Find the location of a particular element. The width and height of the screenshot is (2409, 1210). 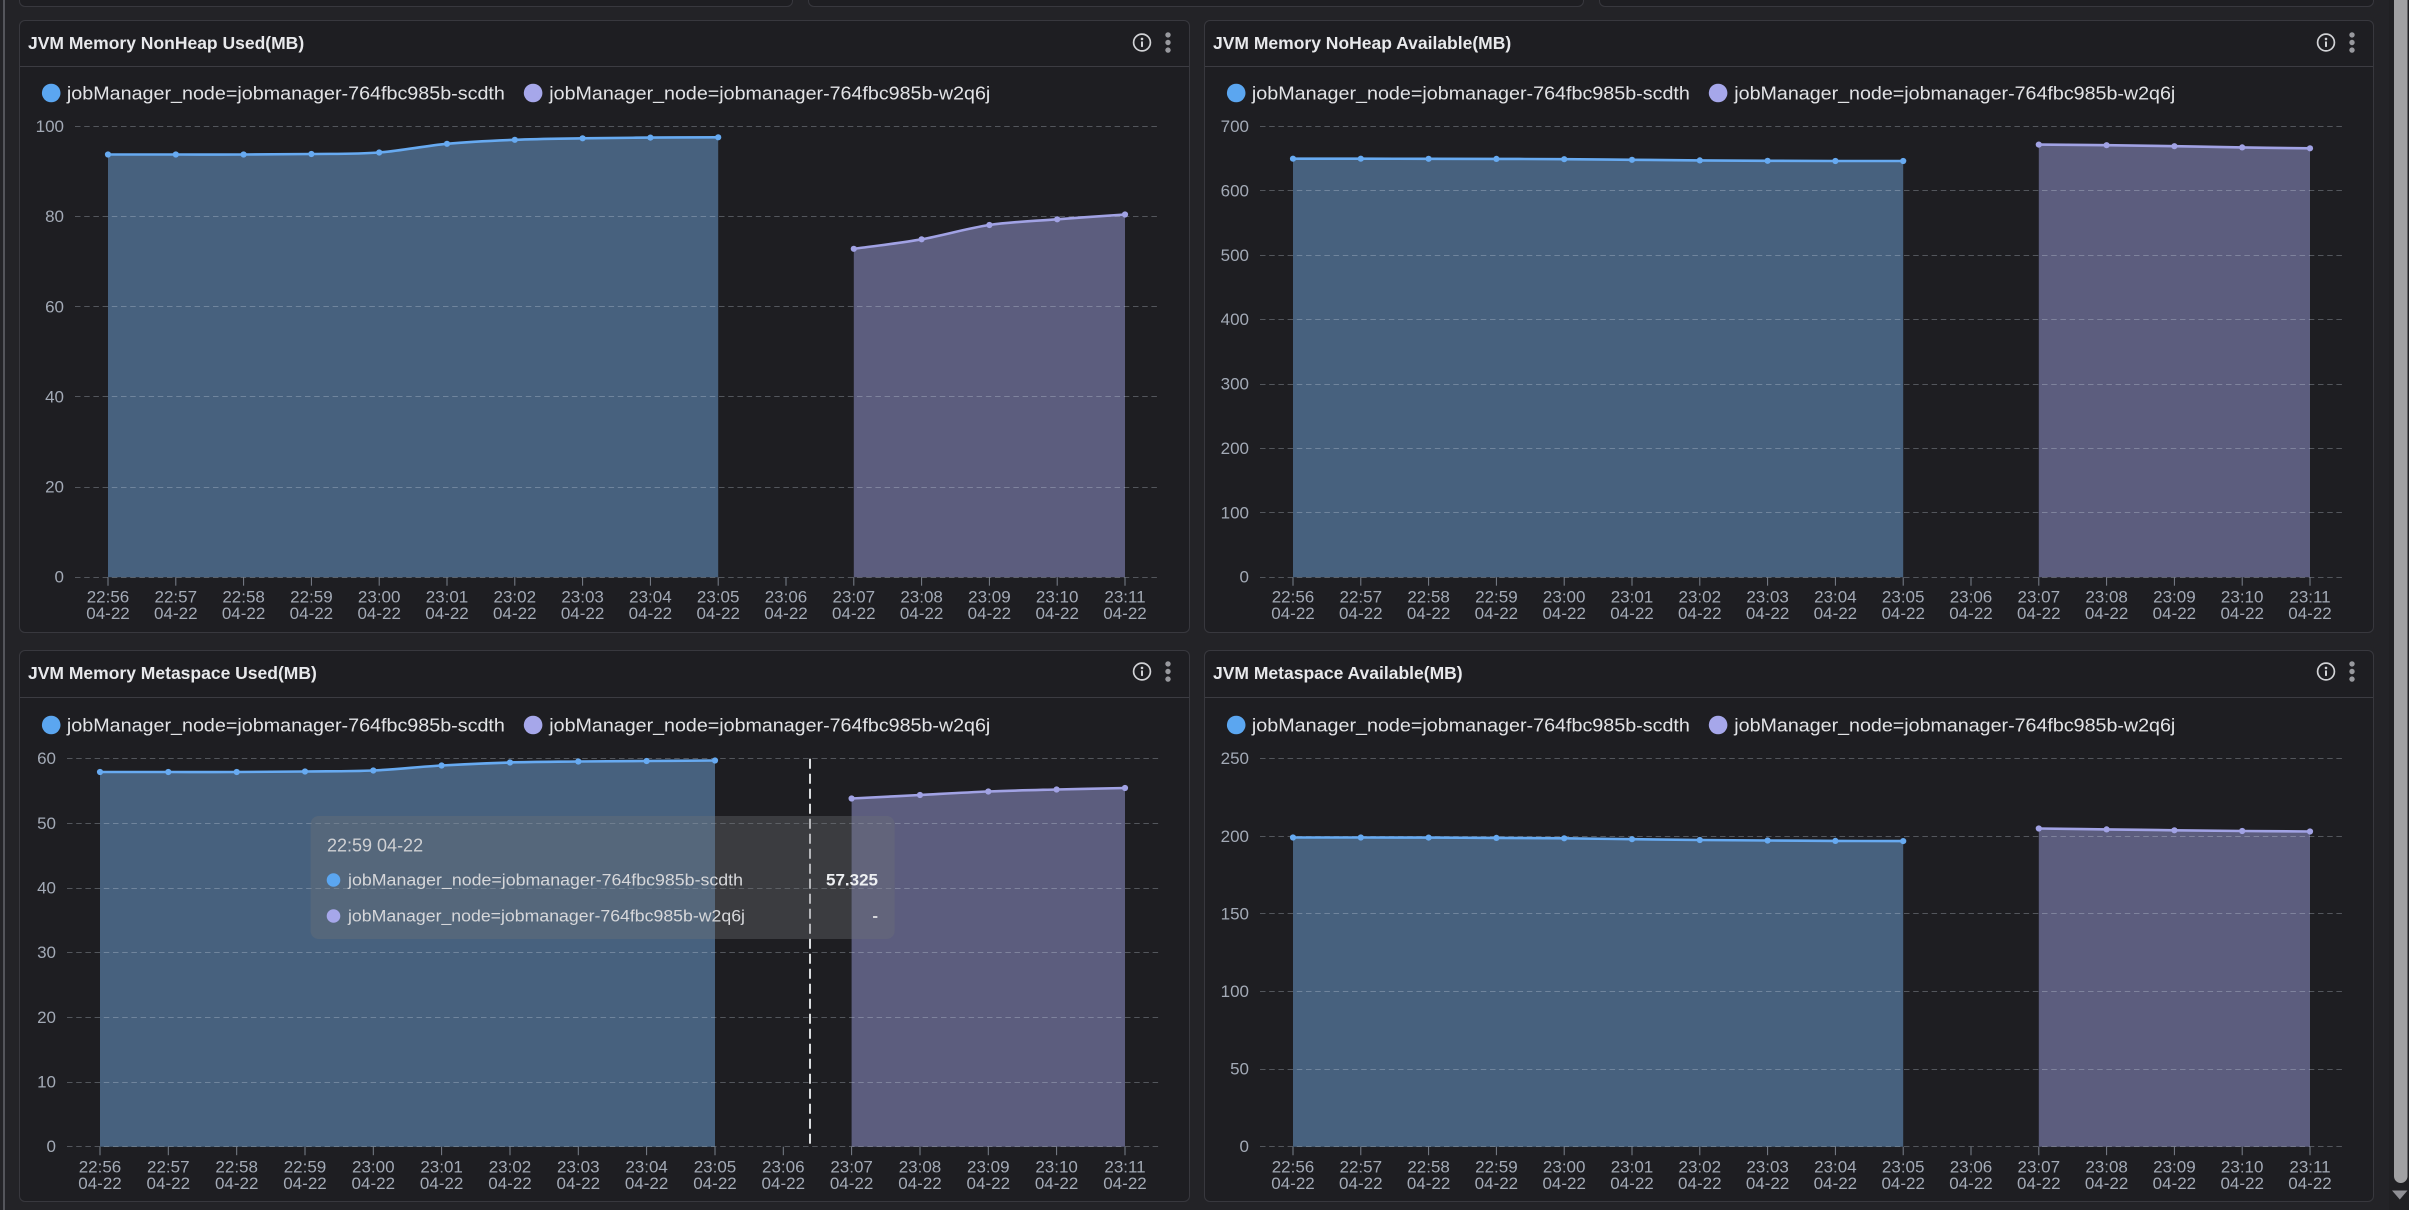

svg-text: 57.325 is located at coordinates (852, 880).